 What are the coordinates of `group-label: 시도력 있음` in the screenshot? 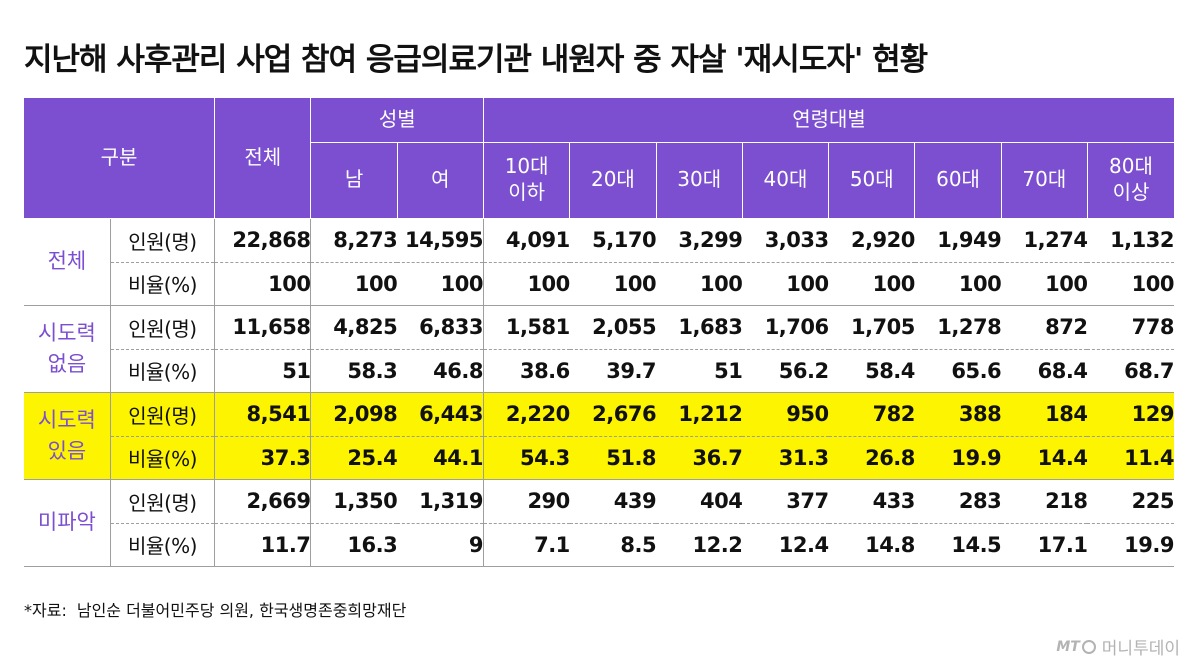 It's located at (67, 436).